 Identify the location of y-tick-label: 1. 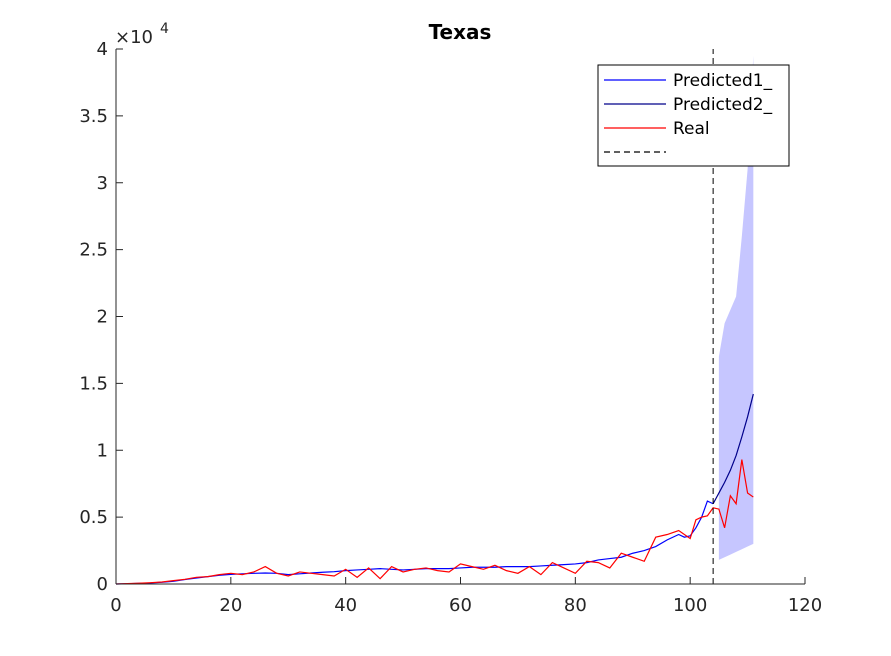
(102, 450).